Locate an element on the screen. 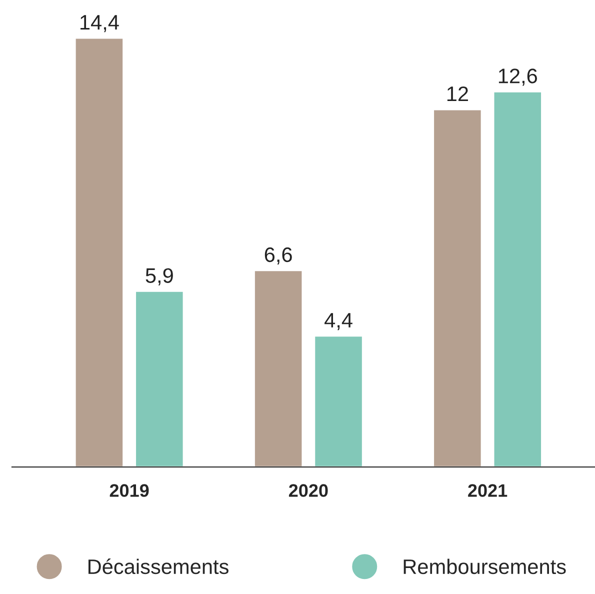  x-tick-label: 2021 is located at coordinates (488, 490).